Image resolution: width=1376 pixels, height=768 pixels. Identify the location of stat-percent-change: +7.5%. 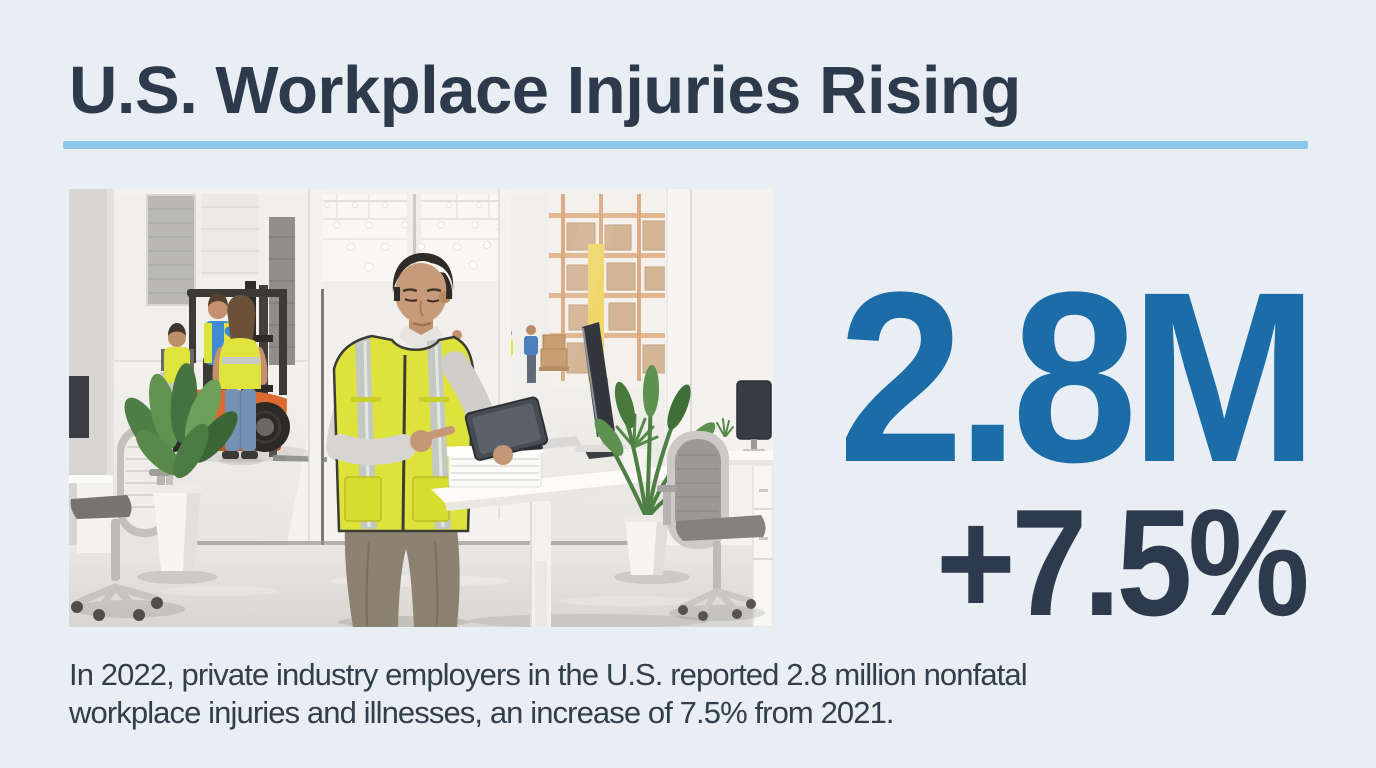
(1122, 563).